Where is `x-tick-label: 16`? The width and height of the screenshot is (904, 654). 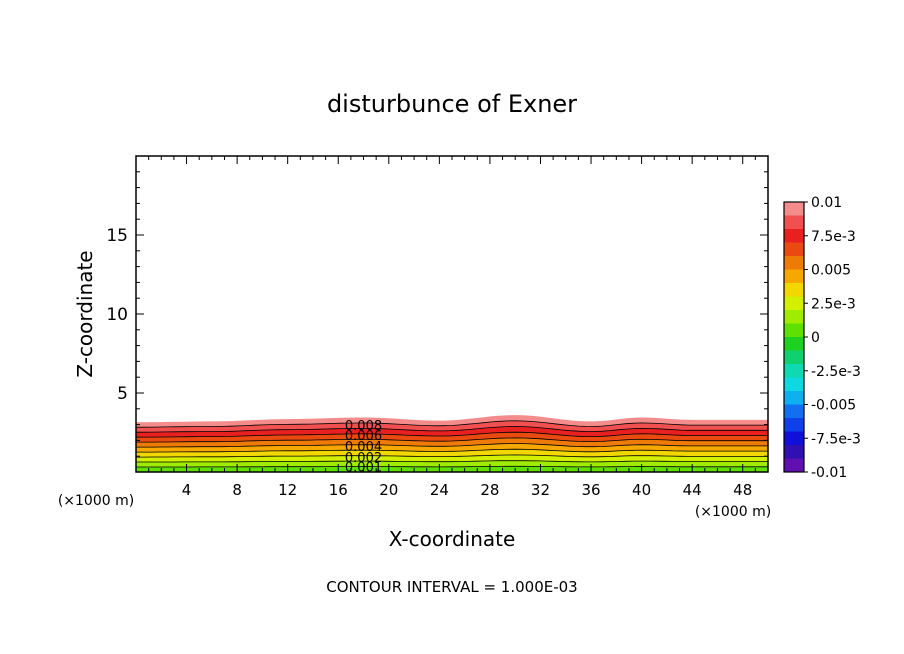 x-tick-label: 16 is located at coordinates (338, 490).